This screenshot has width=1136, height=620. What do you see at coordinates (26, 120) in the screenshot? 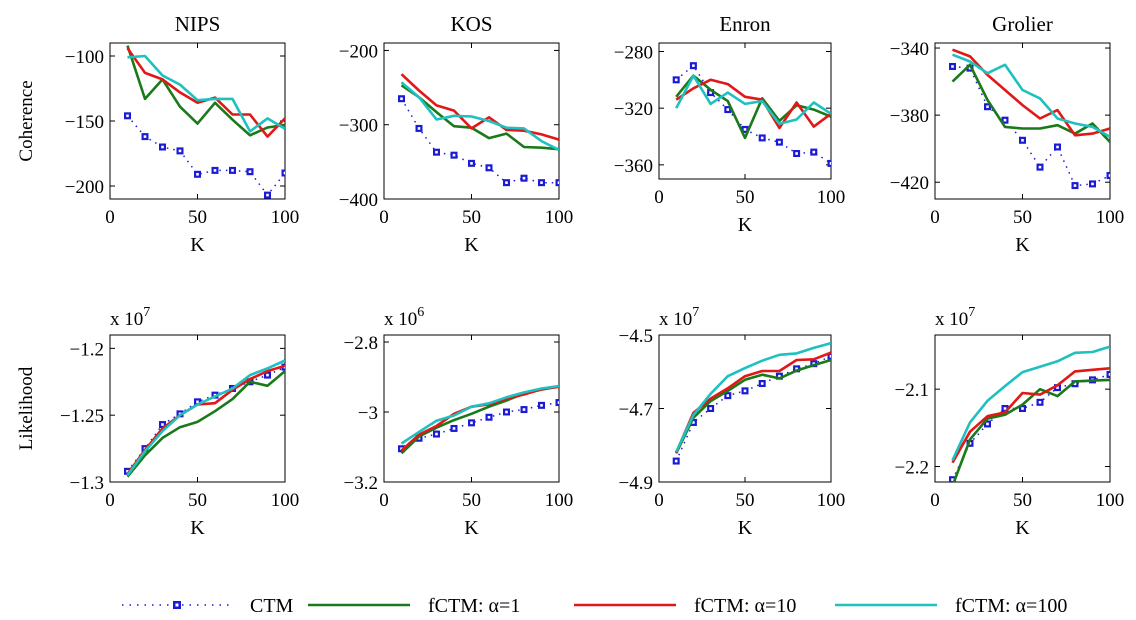
I see `y-axis-label: Coherence` at bounding box center [26, 120].